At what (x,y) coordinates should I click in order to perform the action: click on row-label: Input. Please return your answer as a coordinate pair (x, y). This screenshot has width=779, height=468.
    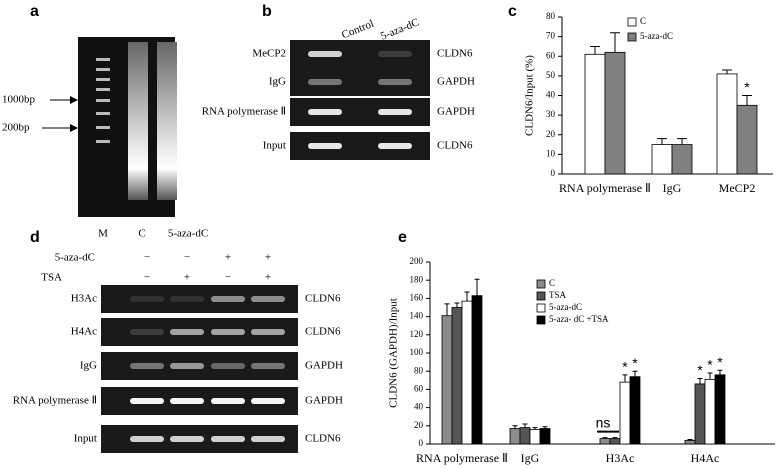
    Looking at the image, I should click on (85, 439).